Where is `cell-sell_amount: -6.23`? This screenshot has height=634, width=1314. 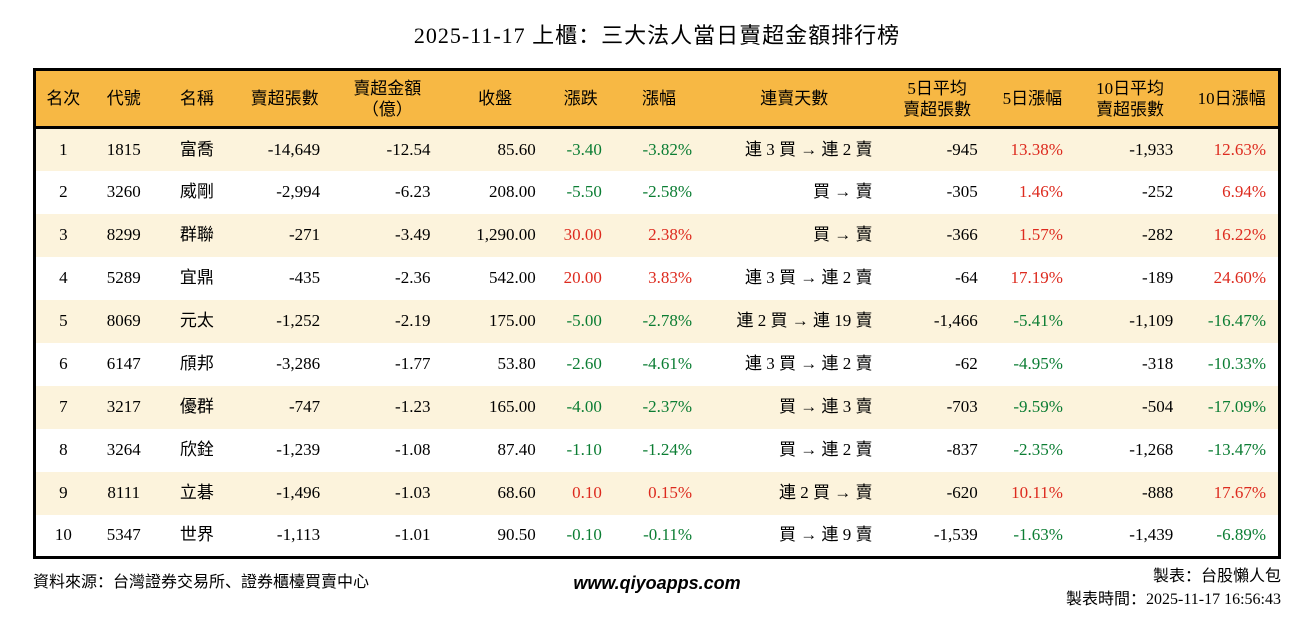 cell-sell_amount: -6.23 is located at coordinates (413, 191).